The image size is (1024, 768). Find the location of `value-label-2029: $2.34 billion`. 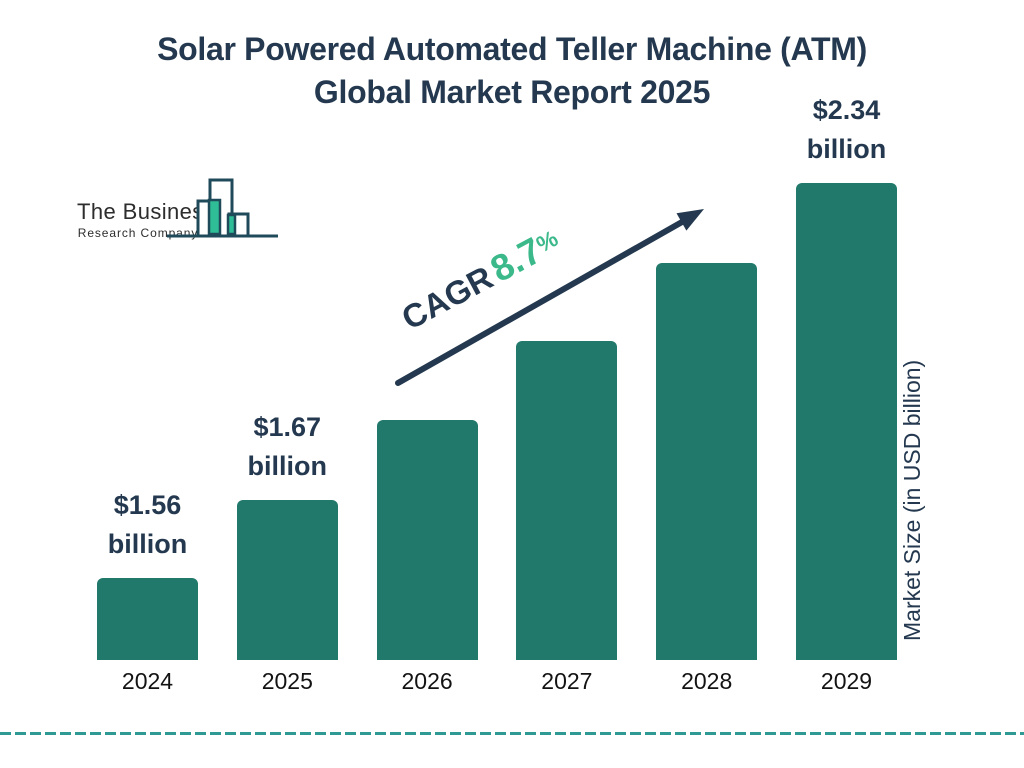

value-label-2029: $2.34 billion is located at coordinates (846, 129).